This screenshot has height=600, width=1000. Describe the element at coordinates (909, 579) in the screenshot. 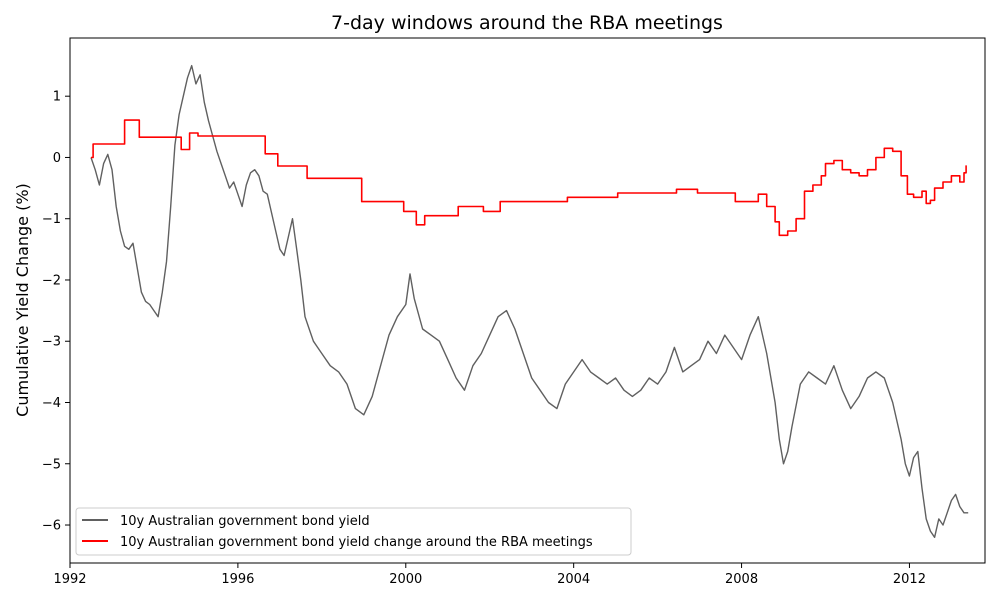

I see `x-tick-label: 2012` at that location.